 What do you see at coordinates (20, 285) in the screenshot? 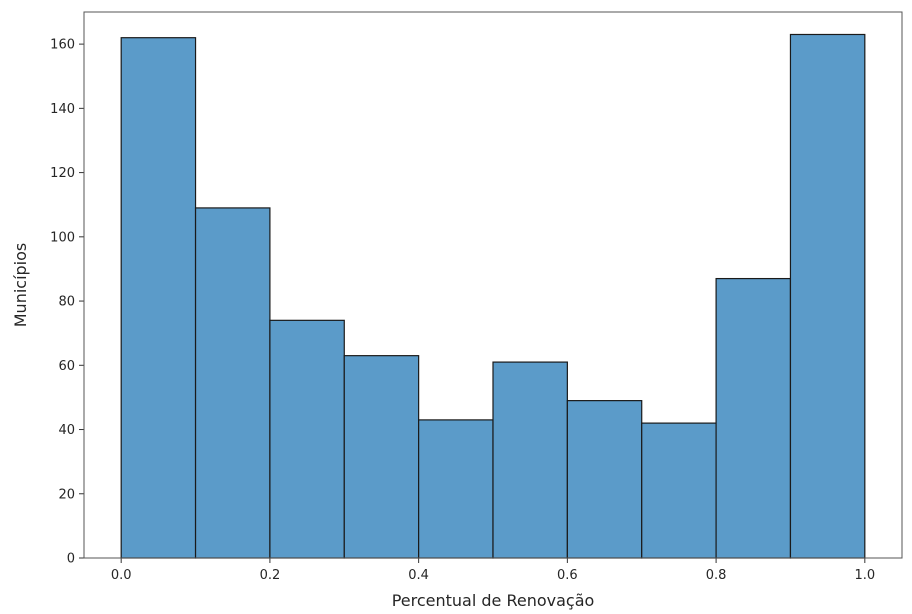
I see `y-axis-label: Municípios` at bounding box center [20, 285].